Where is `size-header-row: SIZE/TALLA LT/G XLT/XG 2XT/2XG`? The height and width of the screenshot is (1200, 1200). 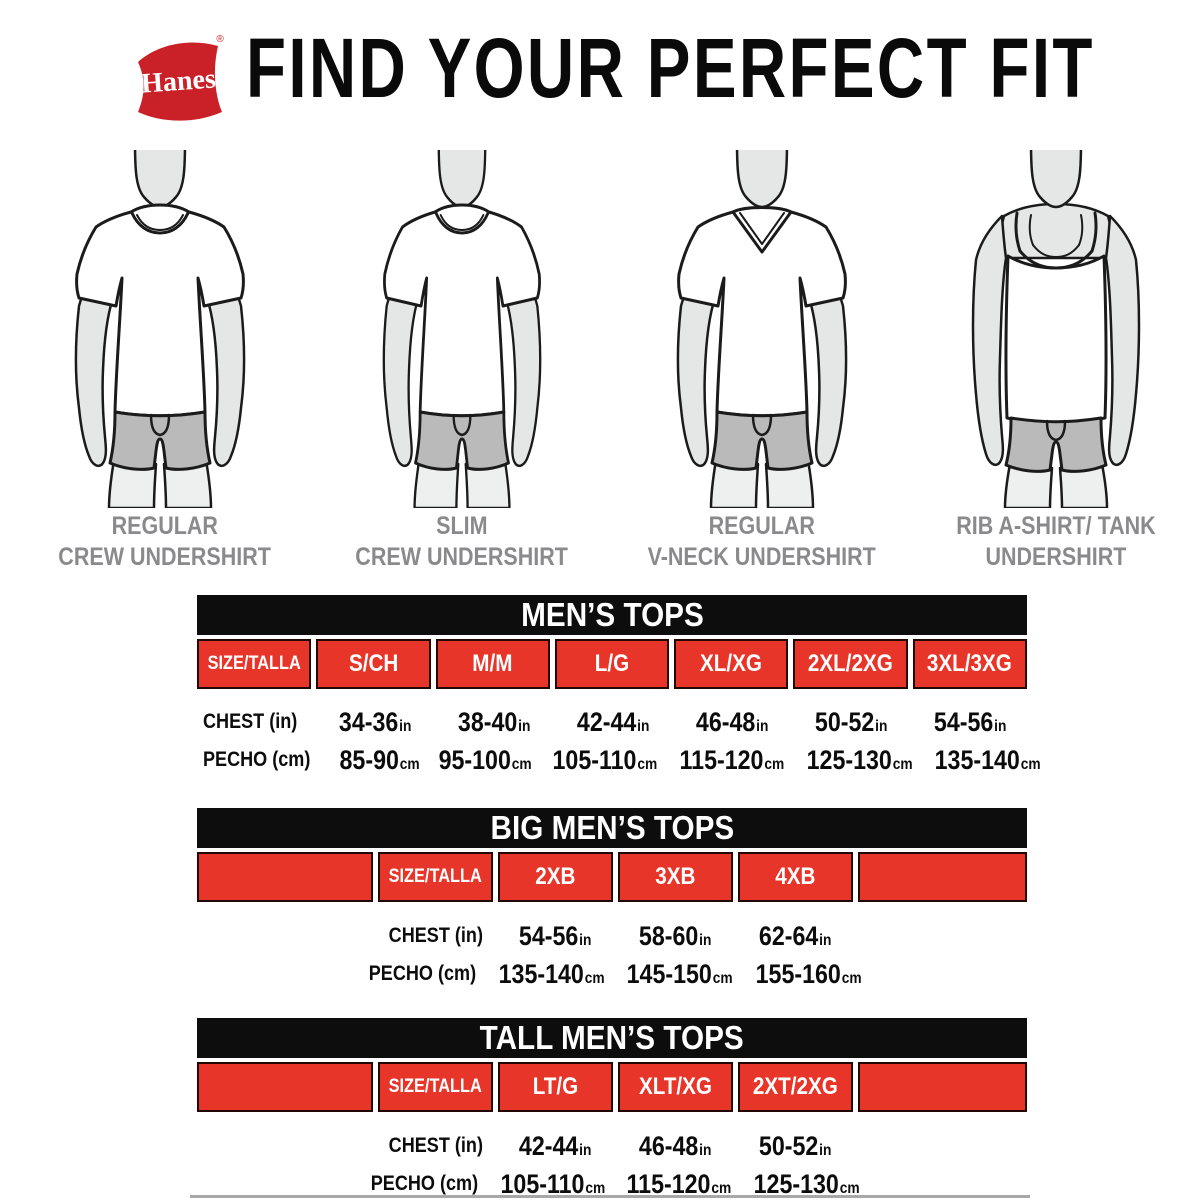
size-header-row: SIZE/TALLA LT/G XLT/XG 2XT/2XG is located at coordinates (612, 1087).